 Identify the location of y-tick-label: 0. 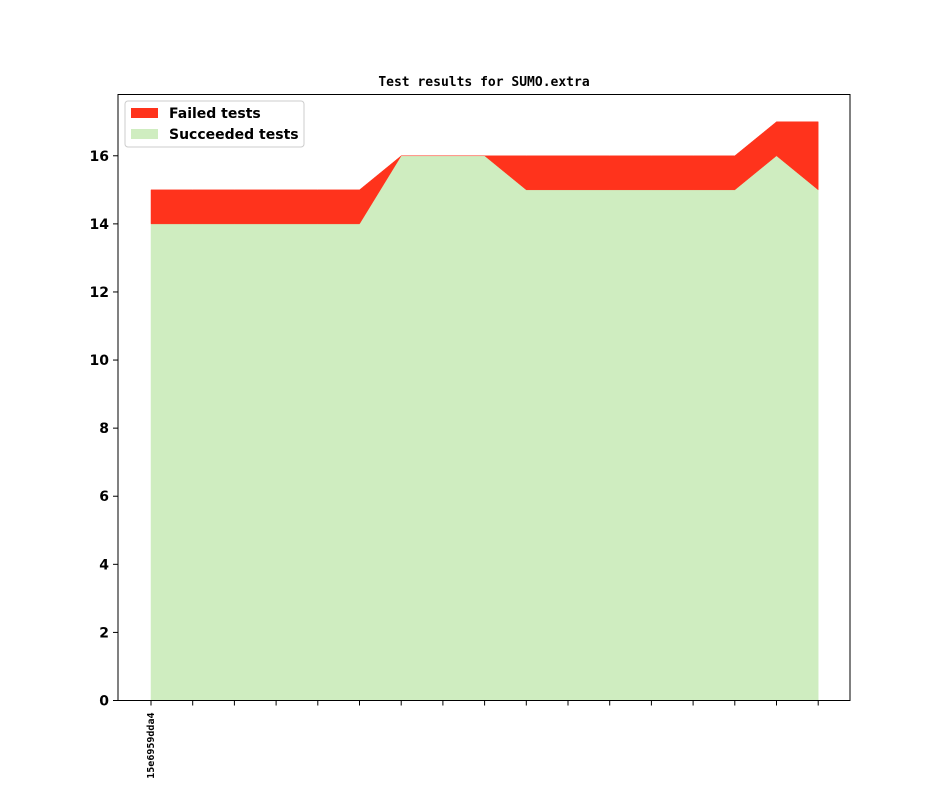
(104, 702).